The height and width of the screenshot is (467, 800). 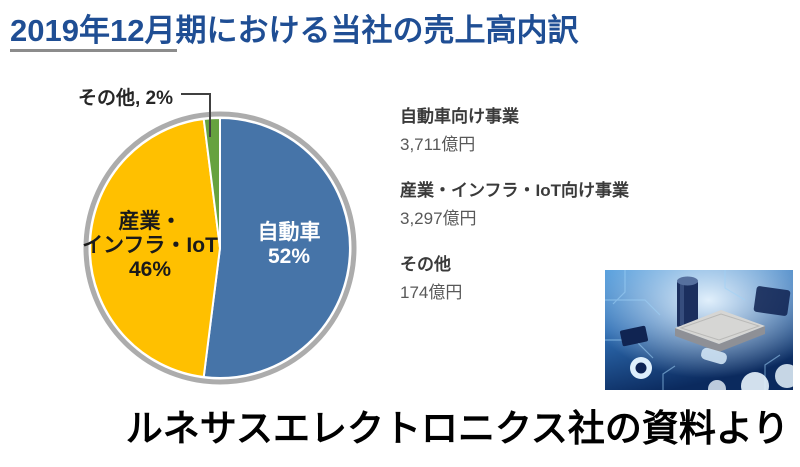 I want to click on pcb-mounting-hole, so click(x=641, y=368).